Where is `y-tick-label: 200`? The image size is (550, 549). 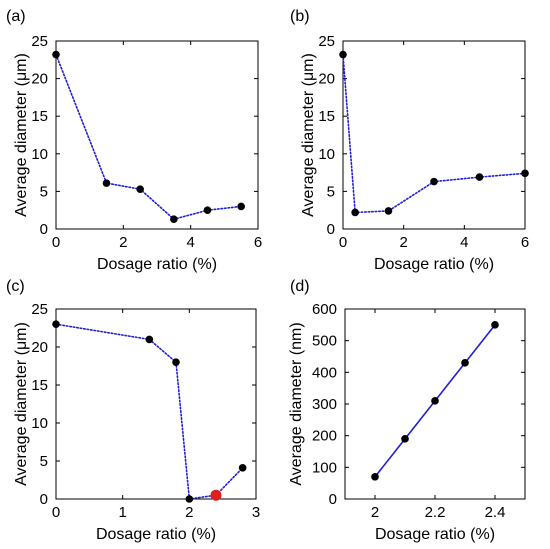
y-tick-label: 200 is located at coordinates (324, 436).